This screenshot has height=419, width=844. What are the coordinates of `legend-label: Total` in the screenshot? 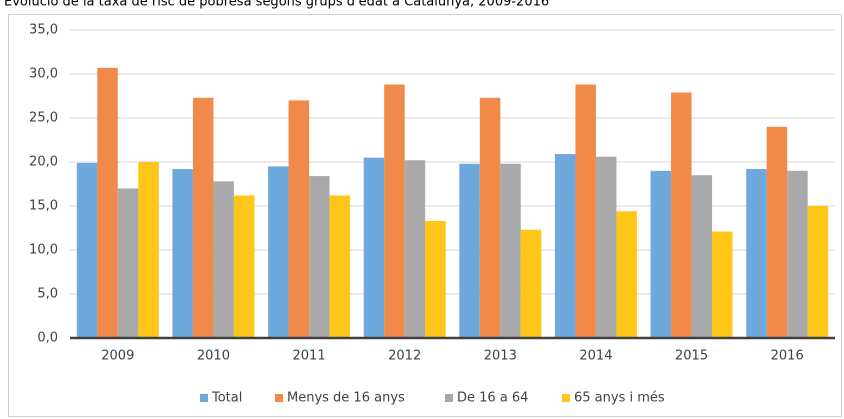 It's located at (226, 398).